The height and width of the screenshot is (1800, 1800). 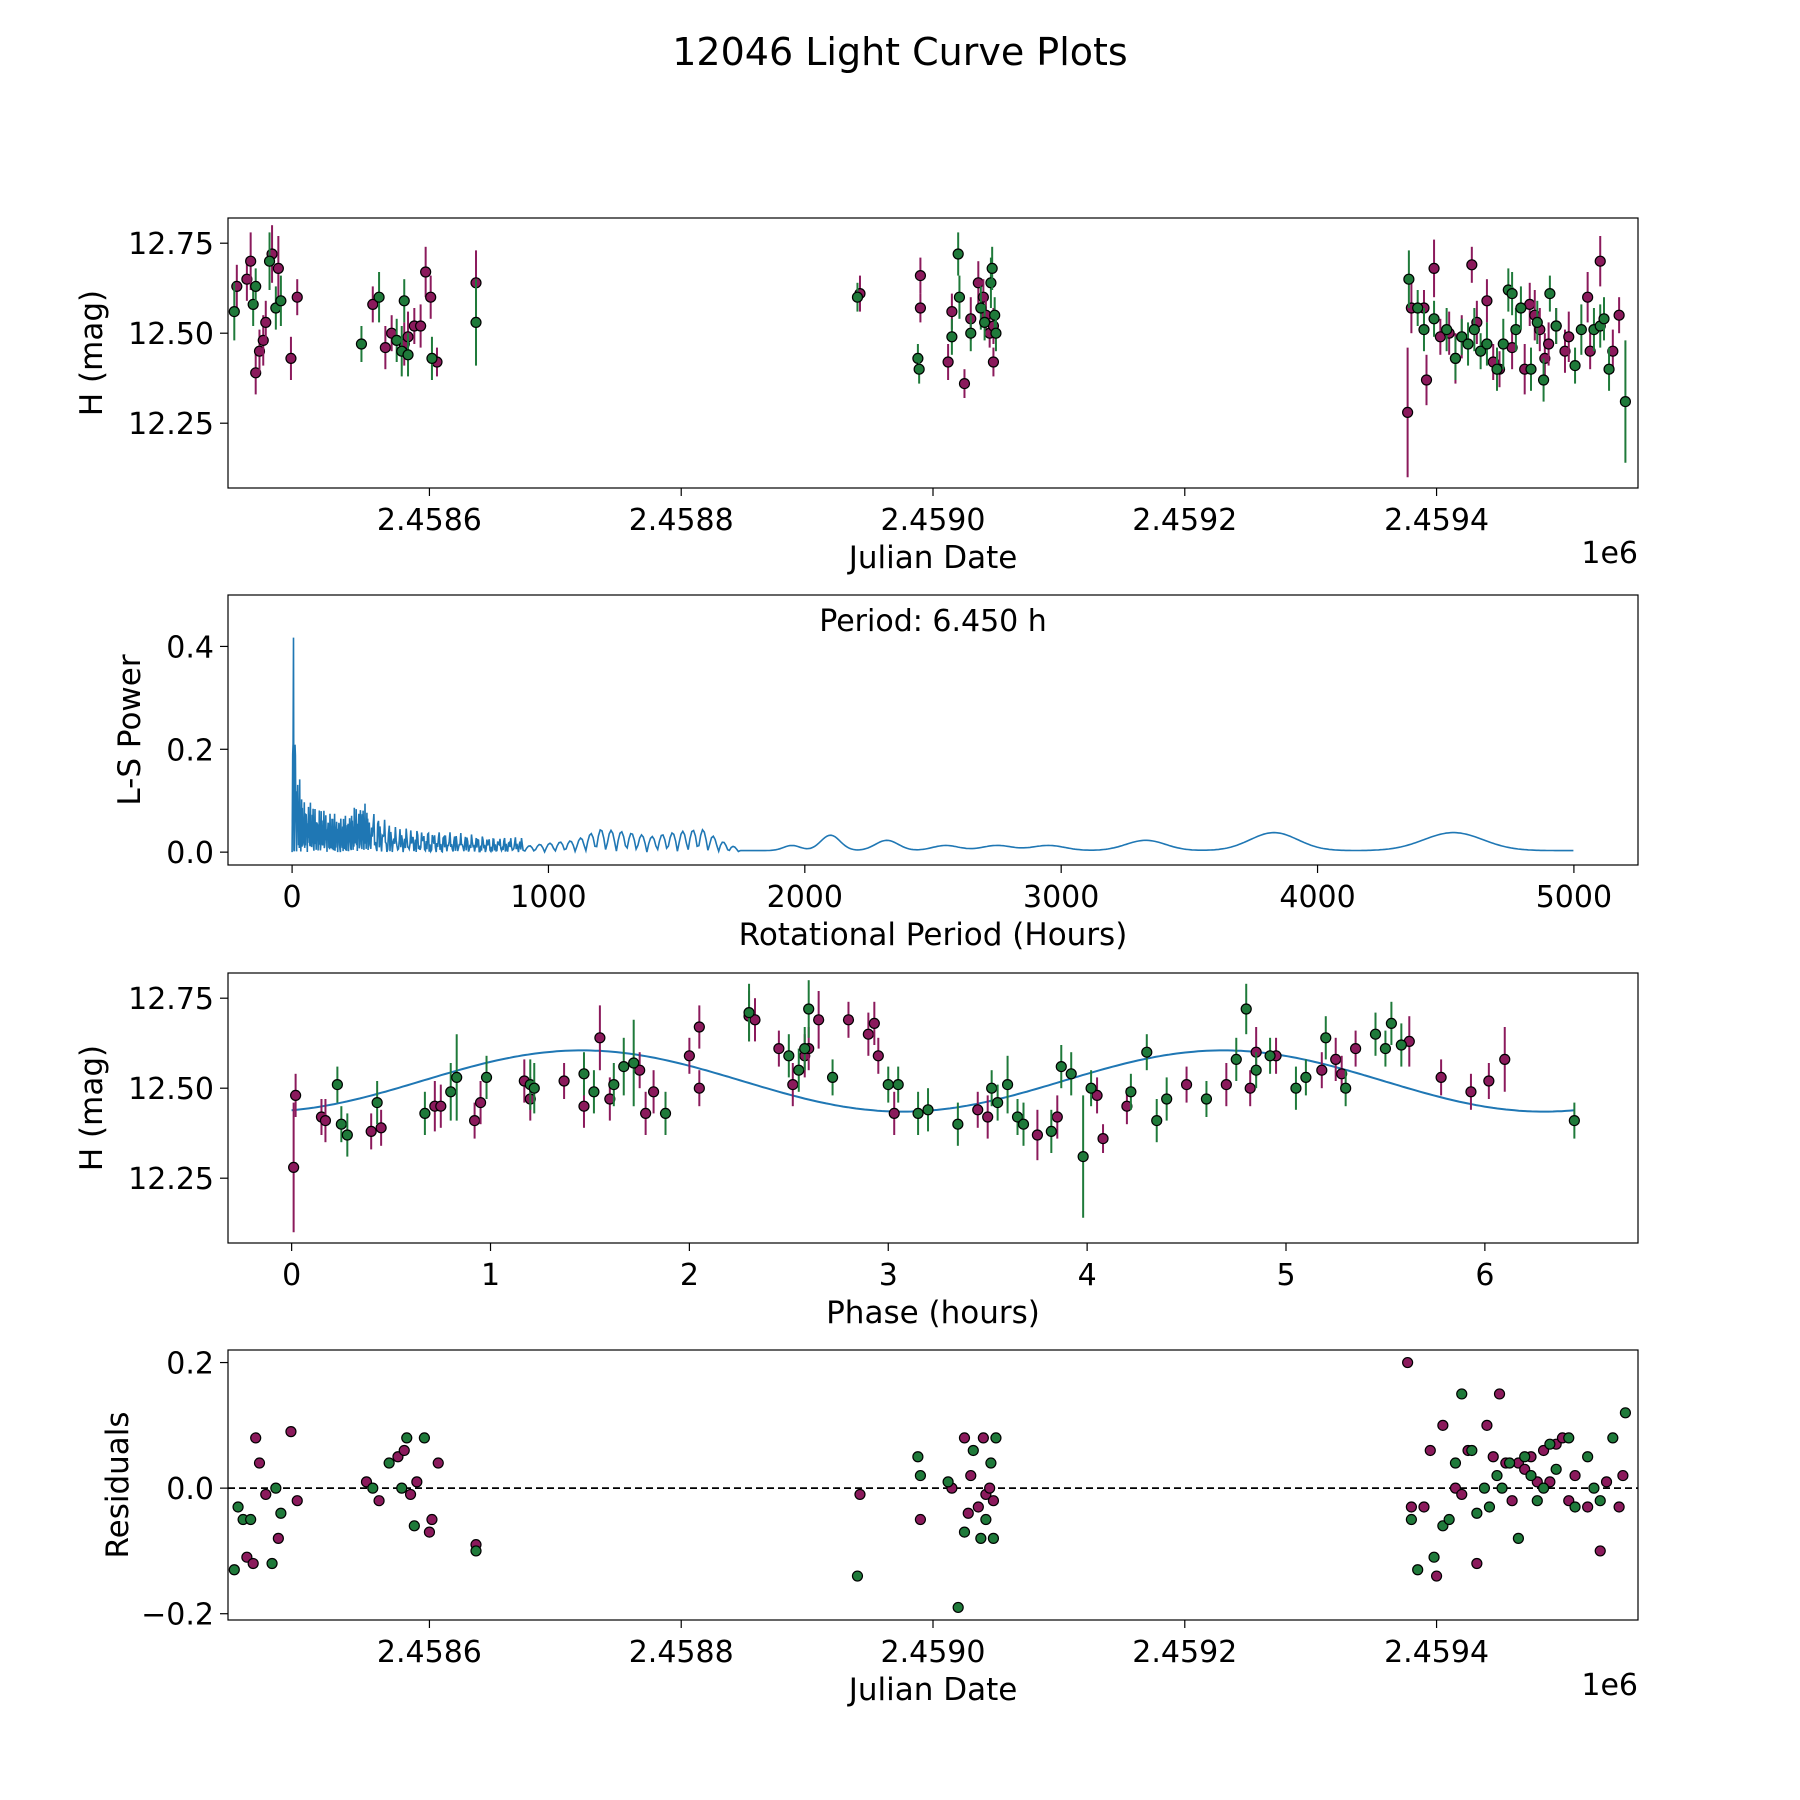 I want to click on phase-y-label: H (mag), so click(x=92, y=1108).